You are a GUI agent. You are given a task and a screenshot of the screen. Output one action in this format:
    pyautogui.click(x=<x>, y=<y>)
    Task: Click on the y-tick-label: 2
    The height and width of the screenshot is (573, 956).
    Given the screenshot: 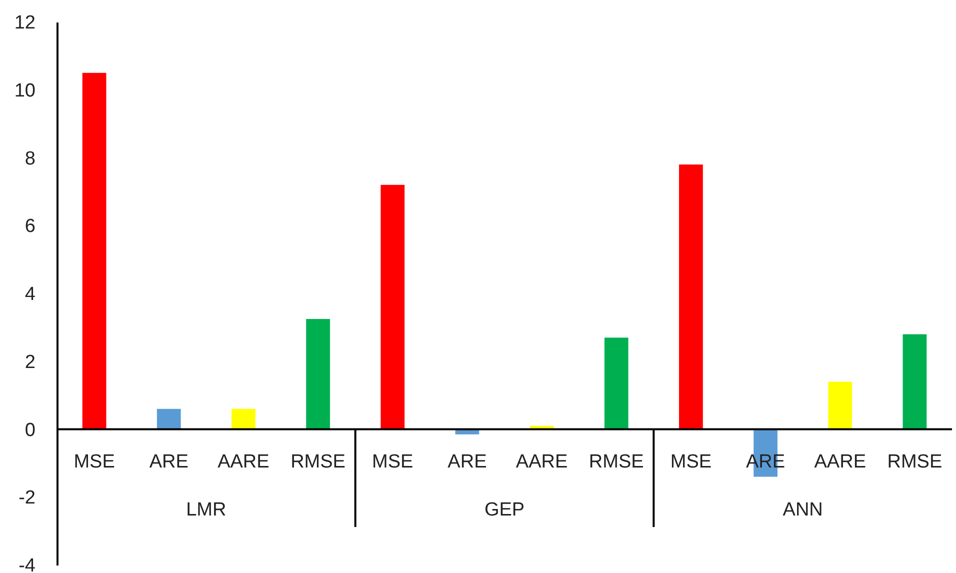 What is the action you would take?
    pyautogui.click(x=30, y=362)
    